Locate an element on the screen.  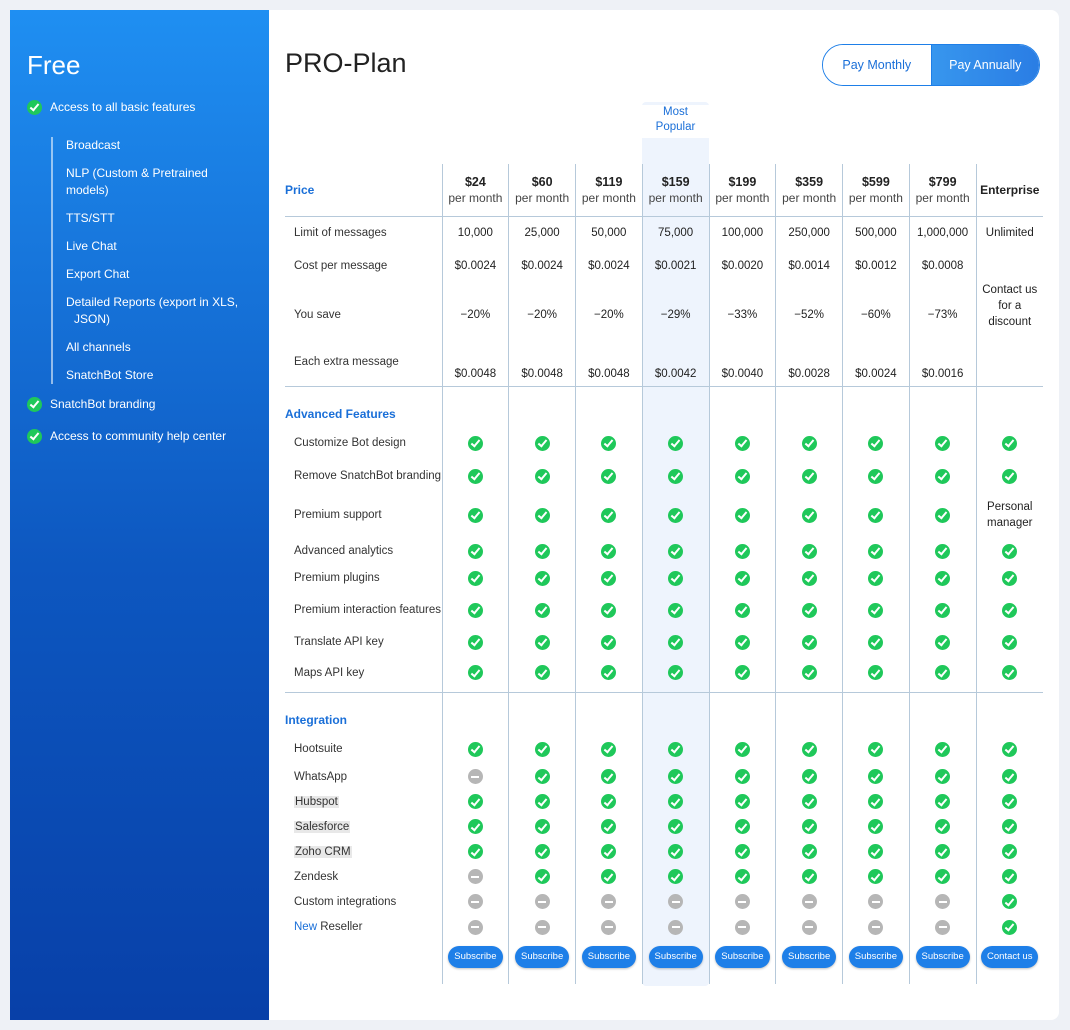
section-title: Advanced Features is located at coordinates (363, 406).